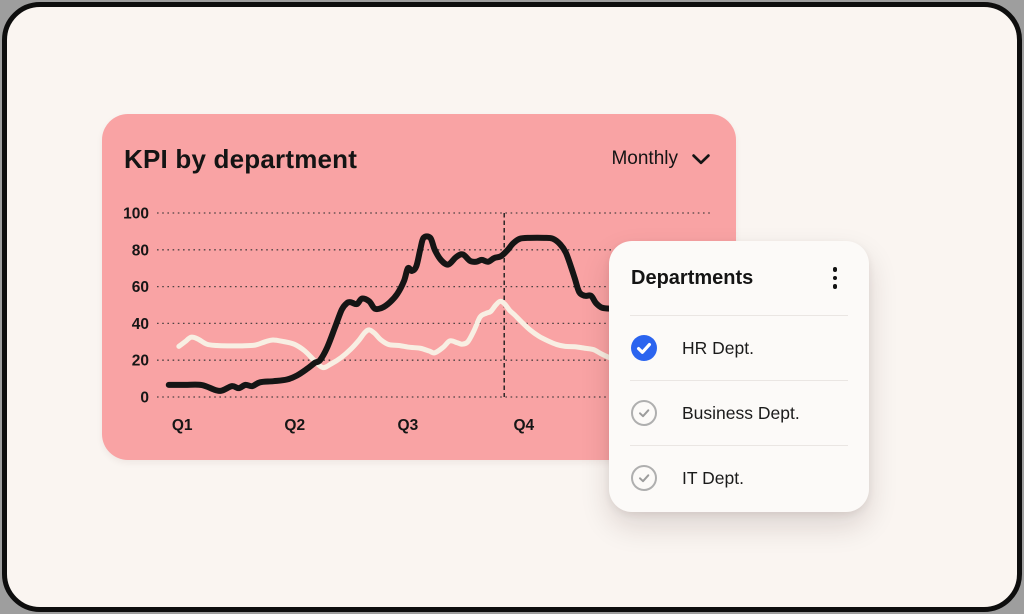  What do you see at coordinates (713, 477) in the screenshot?
I see `department-item-label: IT Dept.` at bounding box center [713, 477].